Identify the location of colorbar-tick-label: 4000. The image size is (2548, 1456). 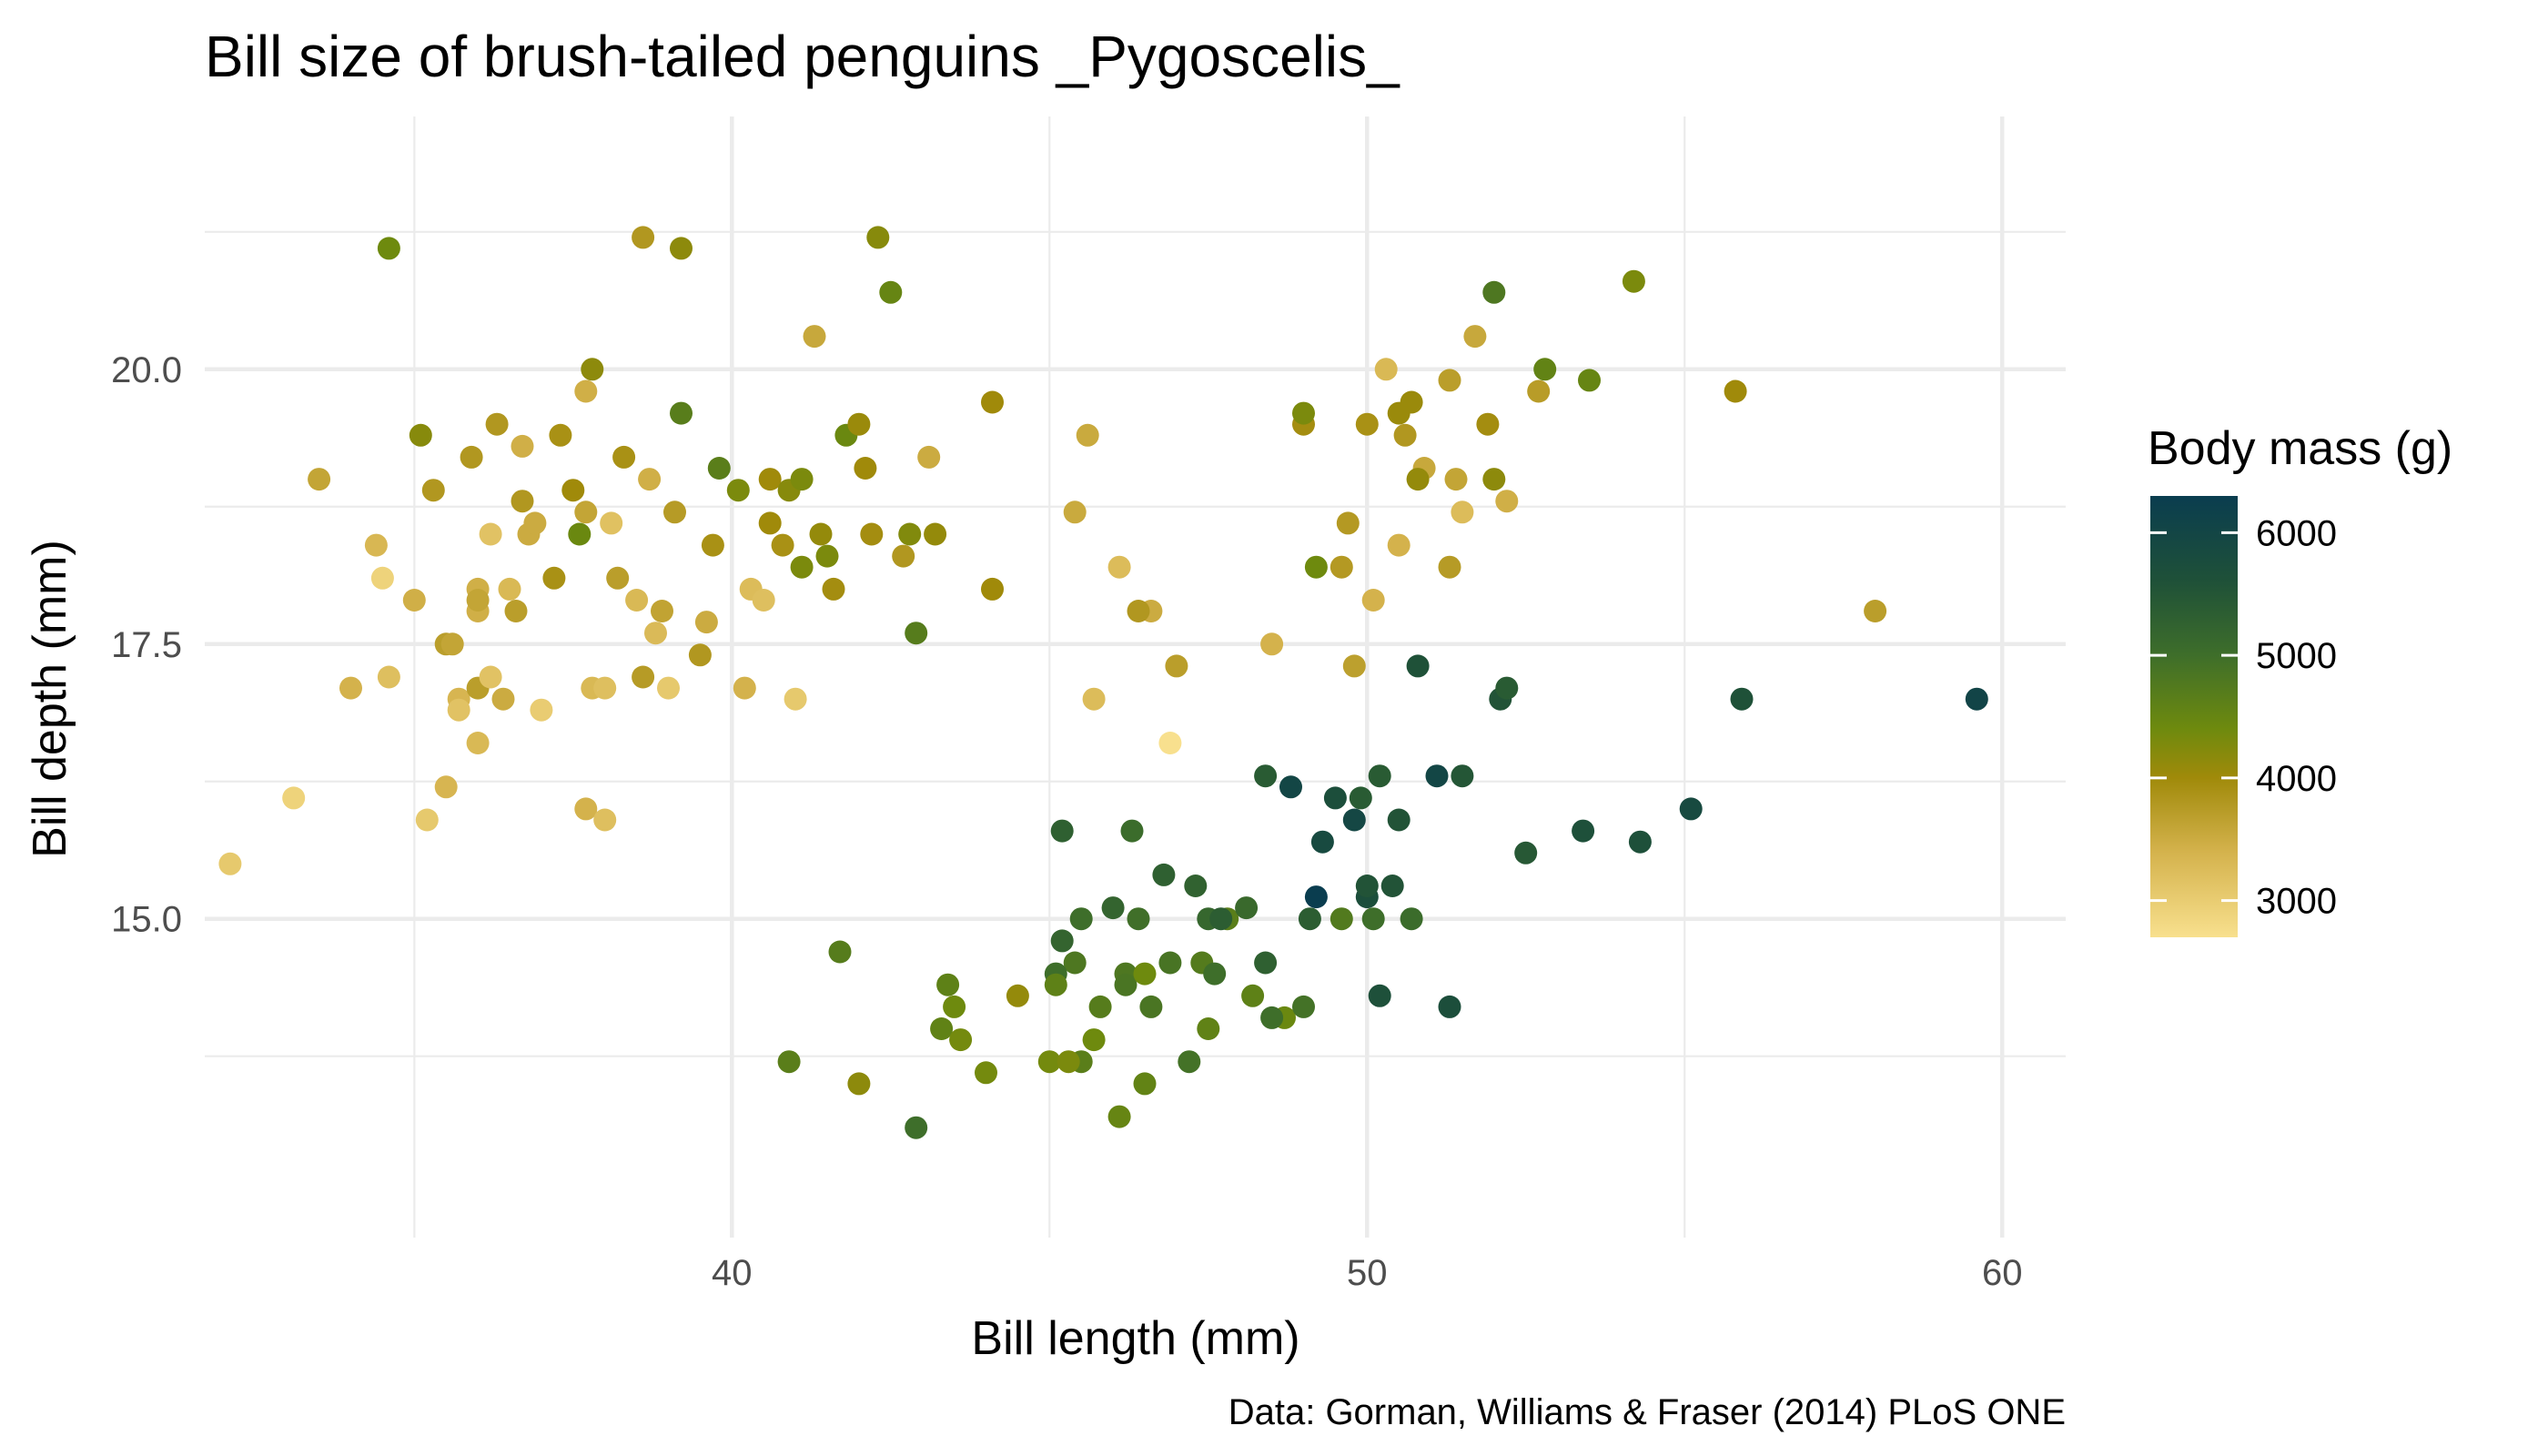
(2297, 779).